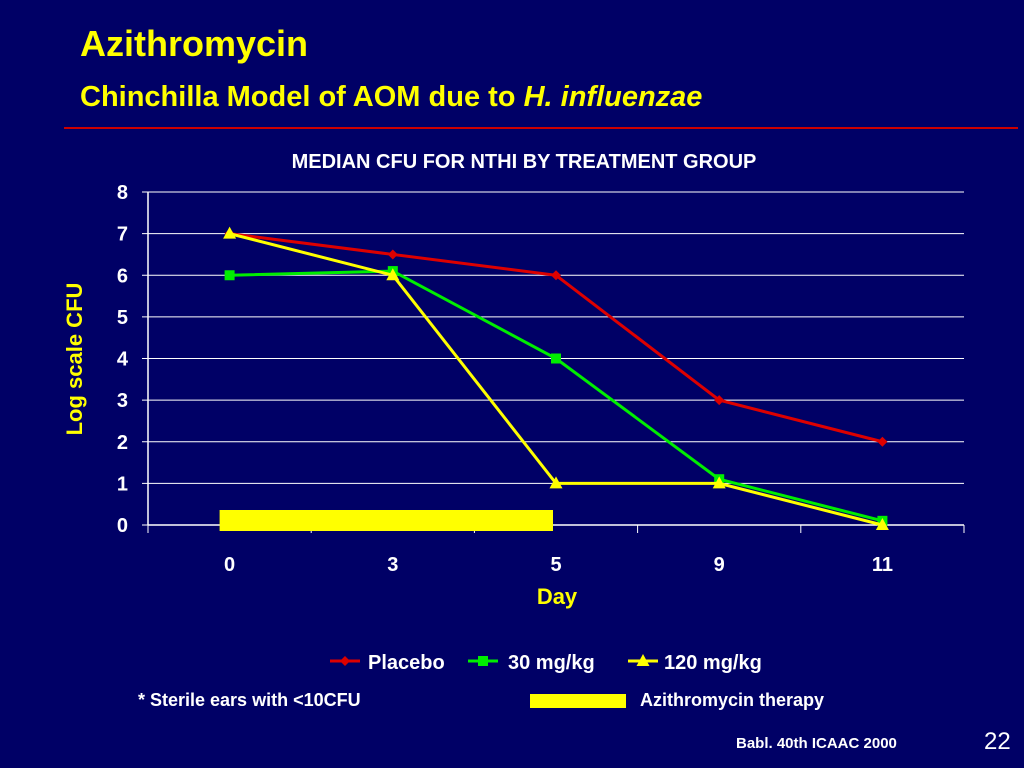 The width and height of the screenshot is (1024, 768). I want to click on y-tick-label: 6, so click(122, 276).